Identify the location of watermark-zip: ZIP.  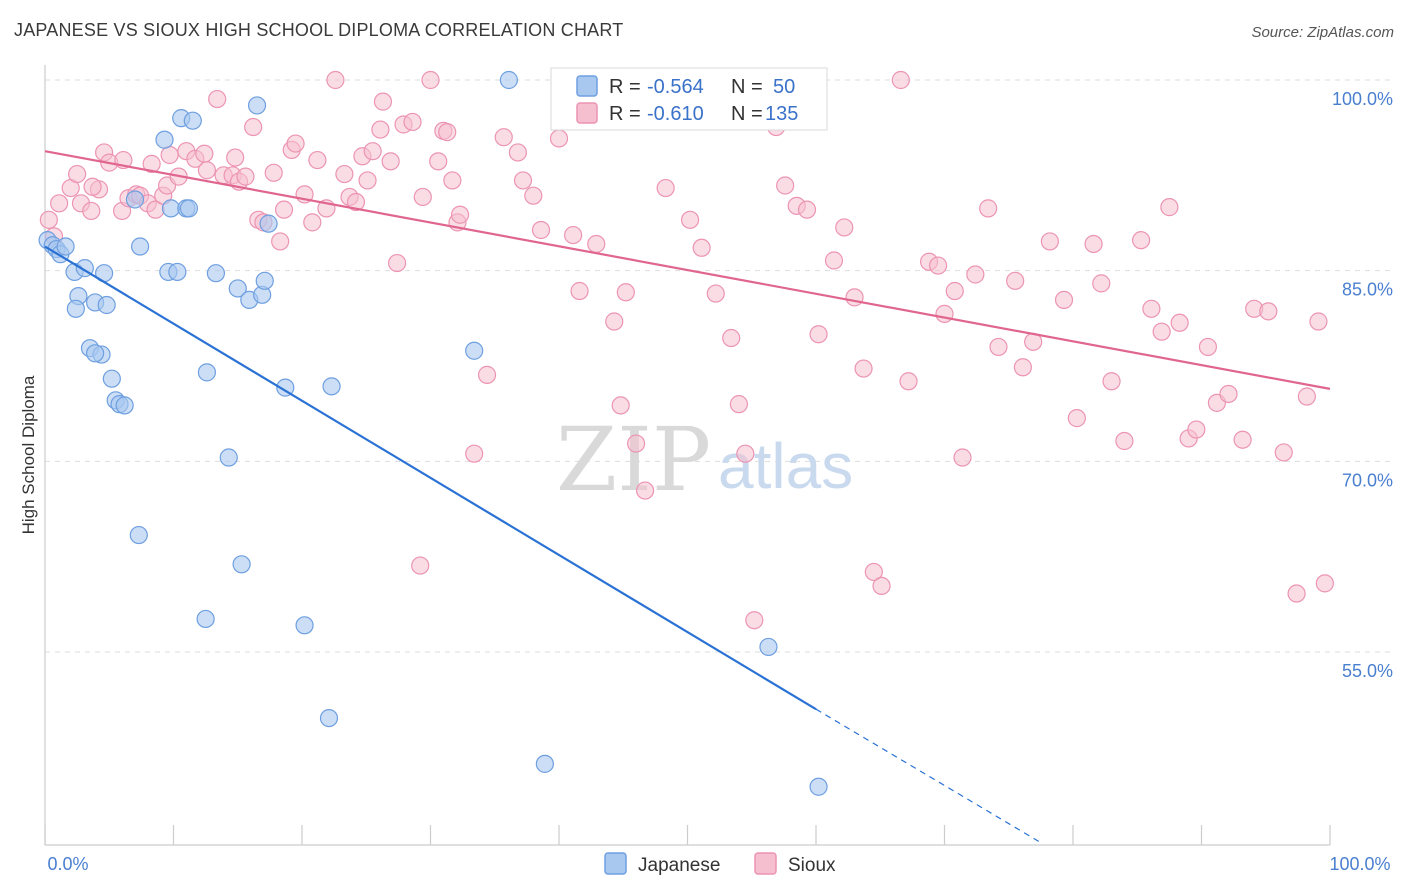
(633, 459).